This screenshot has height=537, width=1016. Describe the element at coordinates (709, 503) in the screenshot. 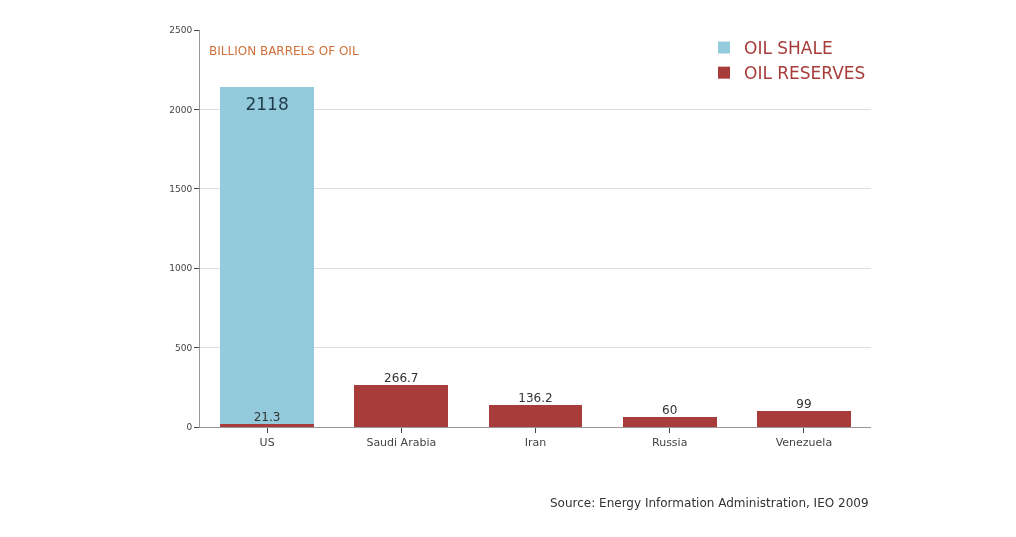

I see `source-note: Source: Energy Information Administration, IEO 2009` at that location.